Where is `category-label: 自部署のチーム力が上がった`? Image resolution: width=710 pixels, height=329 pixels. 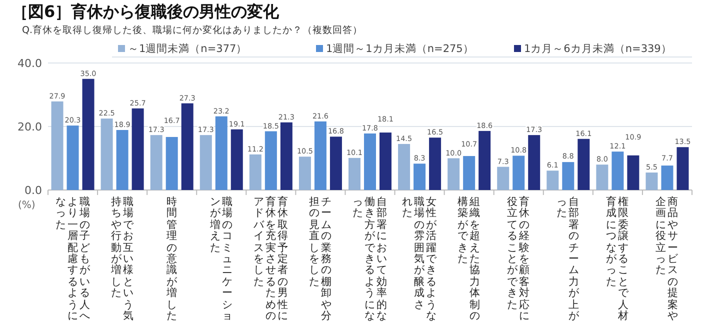
category-label: 自部署のチーム力が上がった is located at coordinates (568, 259).